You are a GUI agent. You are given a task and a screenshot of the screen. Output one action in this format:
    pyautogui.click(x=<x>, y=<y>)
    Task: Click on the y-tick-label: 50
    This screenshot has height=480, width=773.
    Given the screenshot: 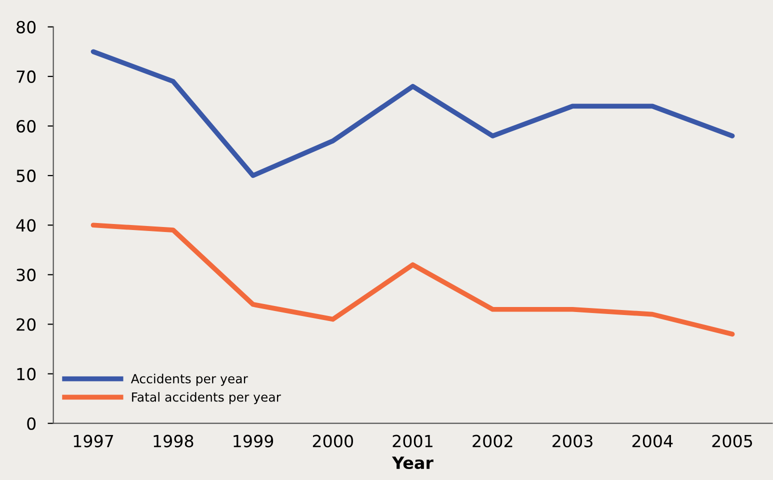 What is the action you would take?
    pyautogui.click(x=26, y=176)
    